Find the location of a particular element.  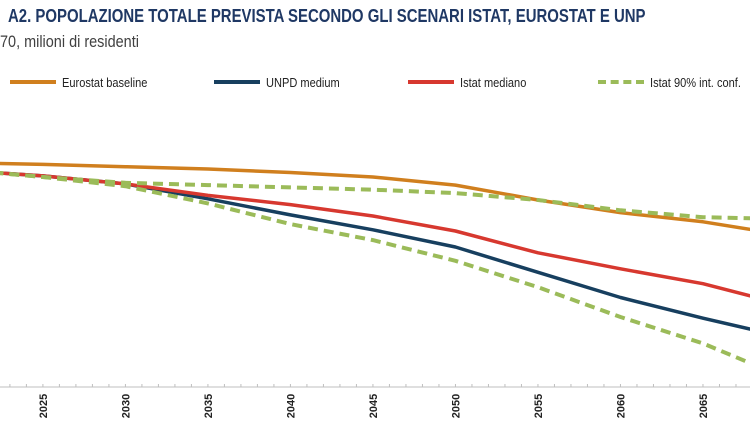

x-tick-label: 2045 is located at coordinates (374, 406).